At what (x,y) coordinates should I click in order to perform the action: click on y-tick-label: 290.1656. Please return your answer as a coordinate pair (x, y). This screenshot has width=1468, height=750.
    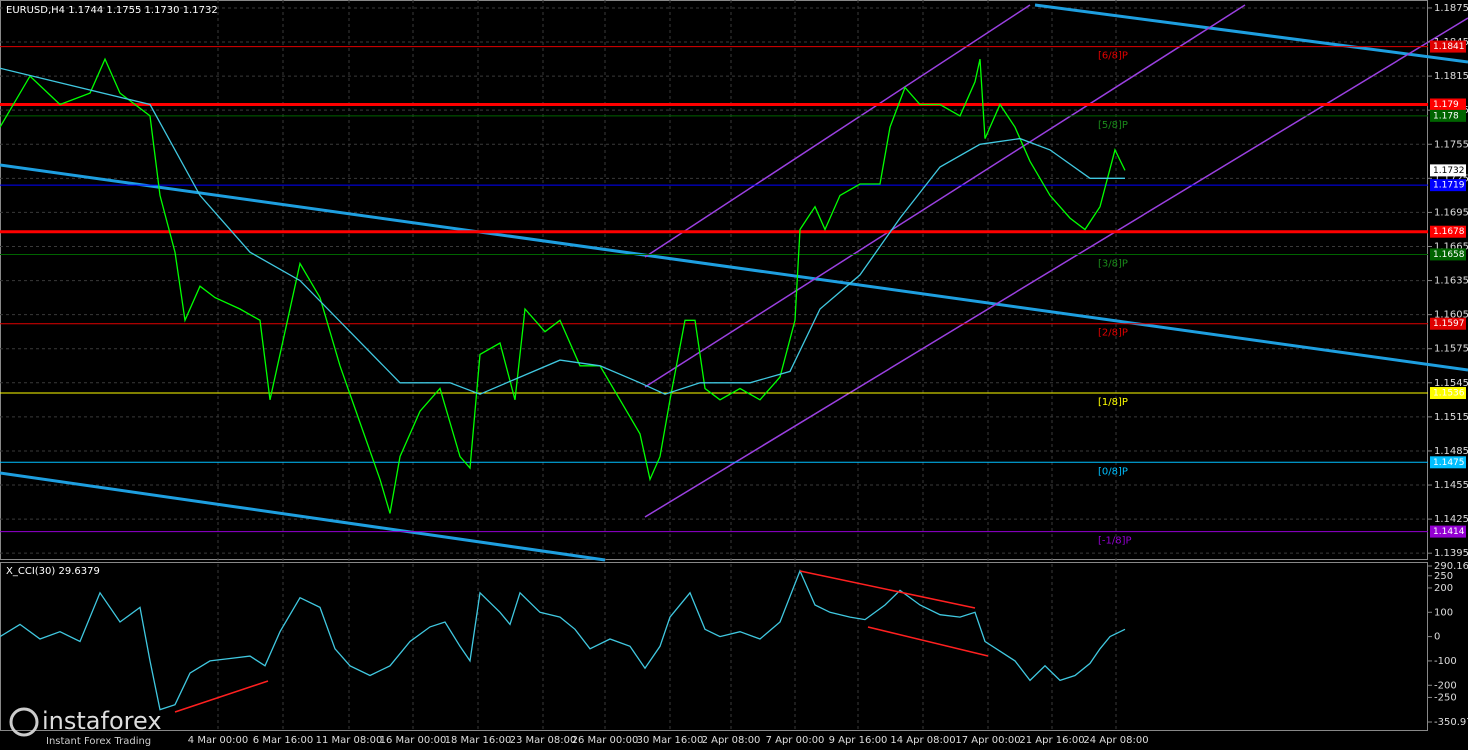
    Looking at the image, I should click on (1451, 566).